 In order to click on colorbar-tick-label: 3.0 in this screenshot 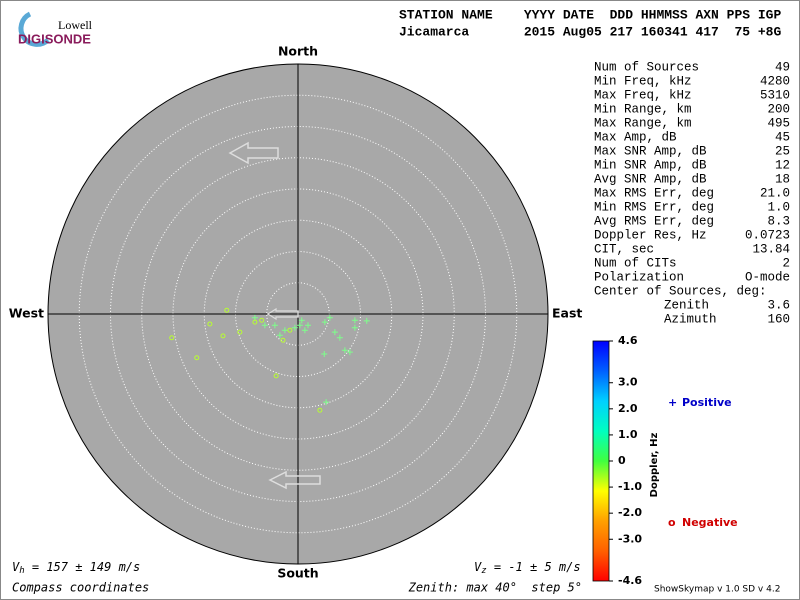, I will do `click(628, 382)`.